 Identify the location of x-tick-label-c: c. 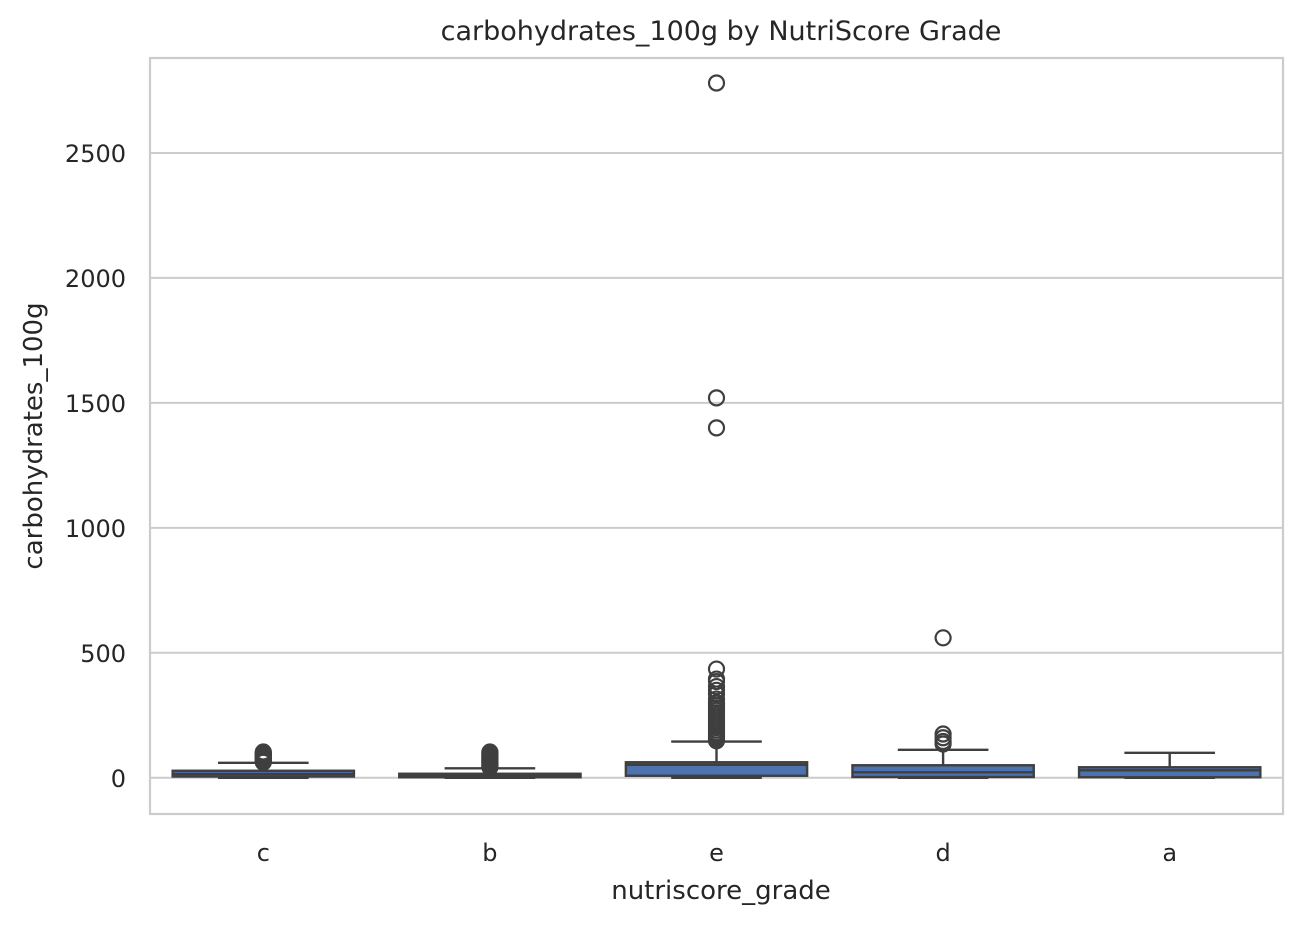
(263, 853).